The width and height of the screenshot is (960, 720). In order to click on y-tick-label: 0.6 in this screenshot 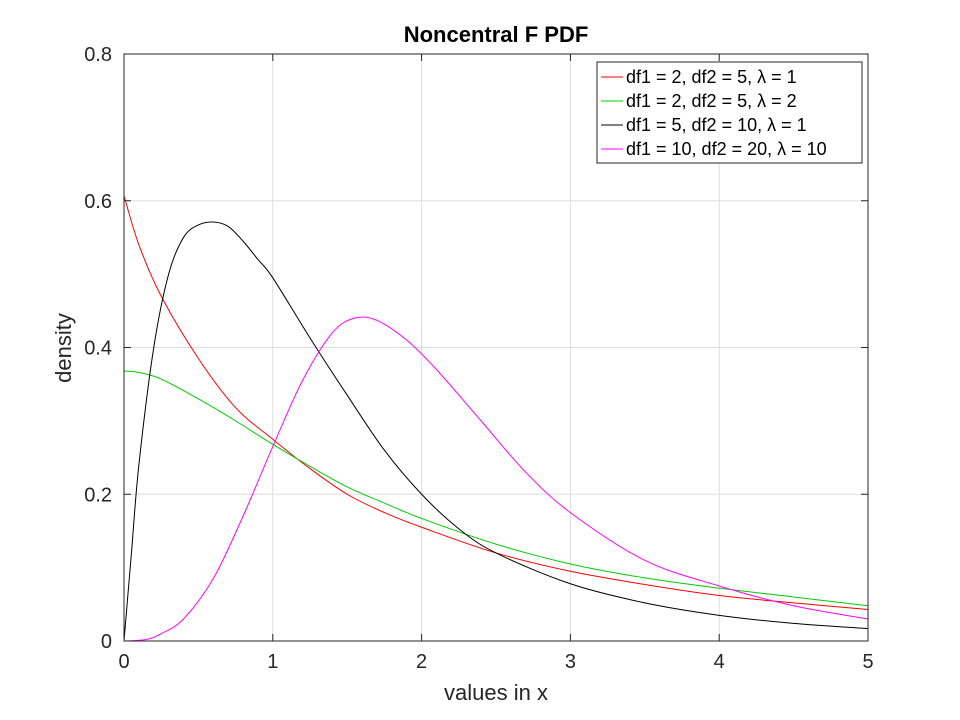, I will do `click(98, 202)`.